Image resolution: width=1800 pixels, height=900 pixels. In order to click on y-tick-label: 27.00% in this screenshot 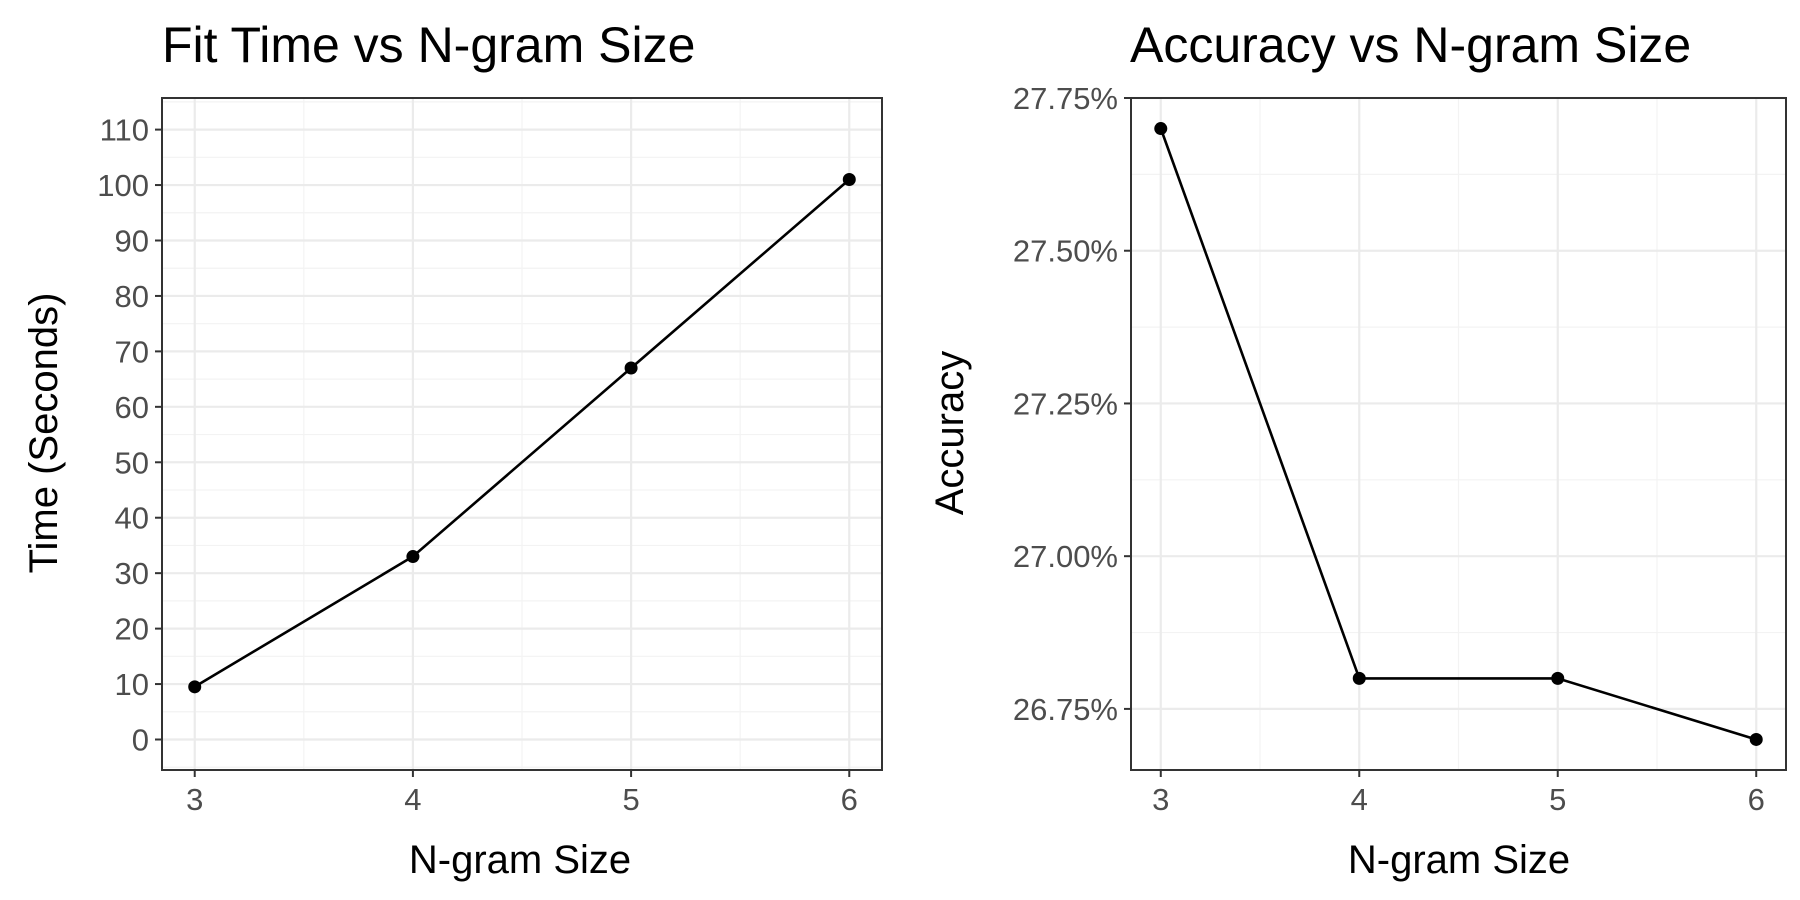, I will do `click(1065, 556)`.